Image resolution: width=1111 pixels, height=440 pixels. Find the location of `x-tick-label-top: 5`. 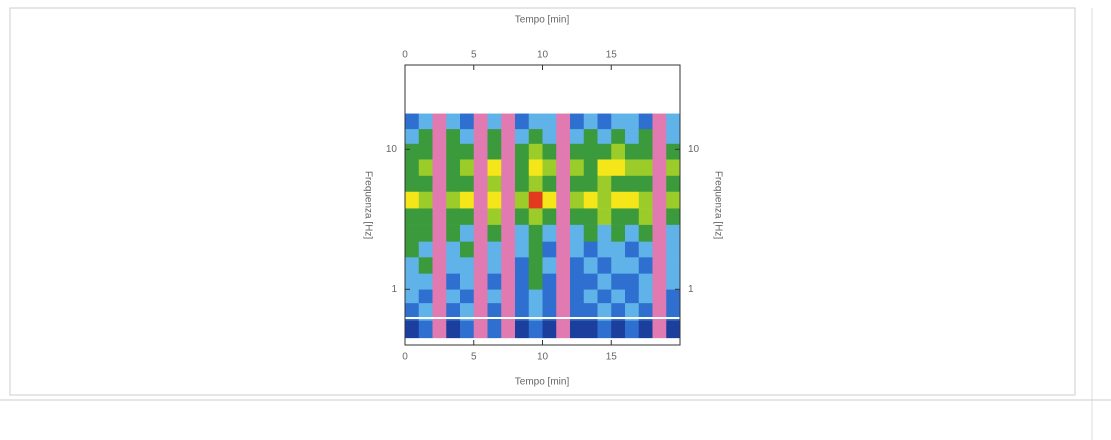

x-tick-label-top: 5 is located at coordinates (474, 55).